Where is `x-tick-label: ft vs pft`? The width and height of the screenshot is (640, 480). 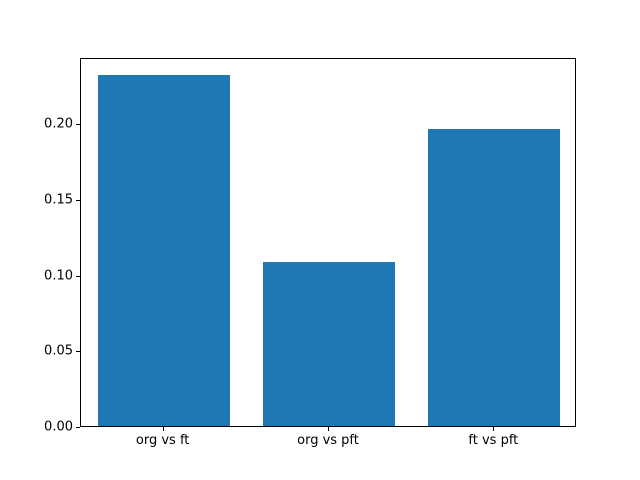 x-tick-label: ft vs pft is located at coordinates (493, 440).